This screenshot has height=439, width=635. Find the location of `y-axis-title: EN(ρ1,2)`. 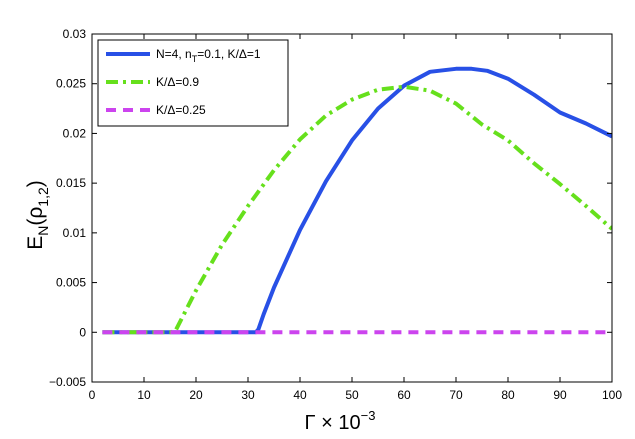

y-axis-title: EN(ρ1,2) is located at coordinates (37, 215).